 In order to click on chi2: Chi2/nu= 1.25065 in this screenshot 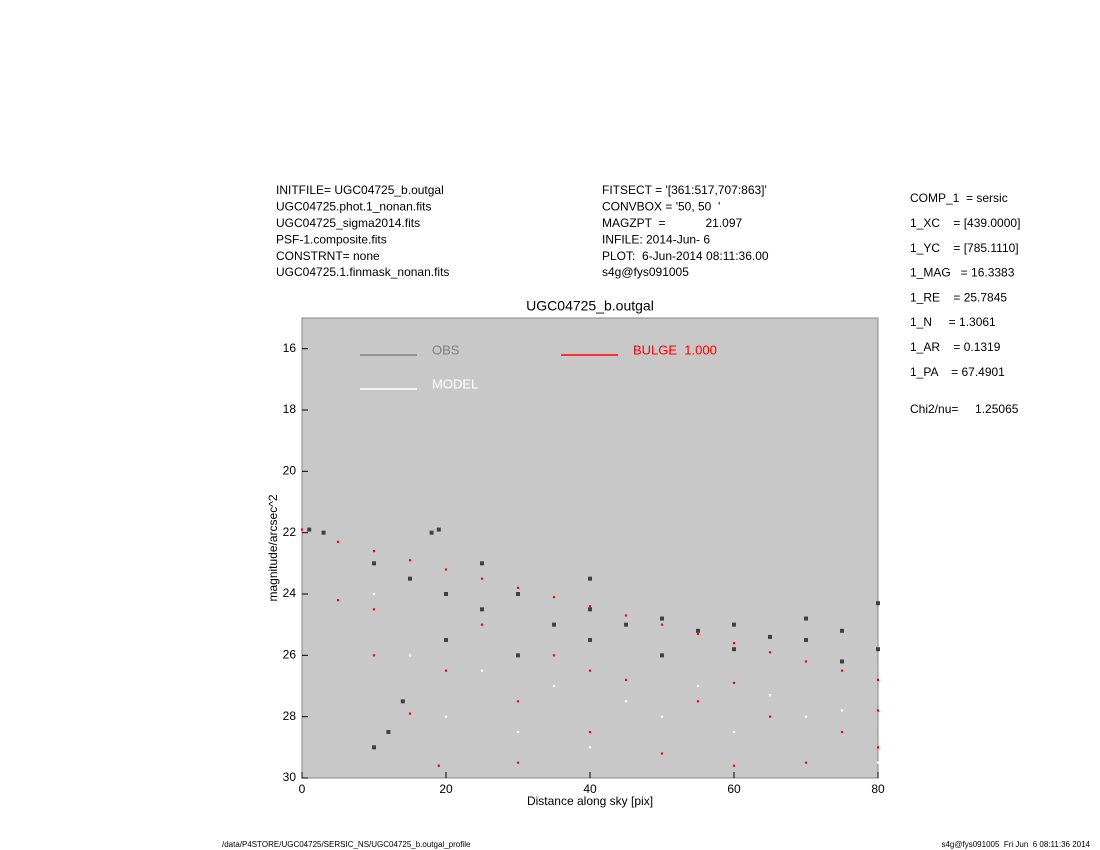, I will do `click(964, 409)`.